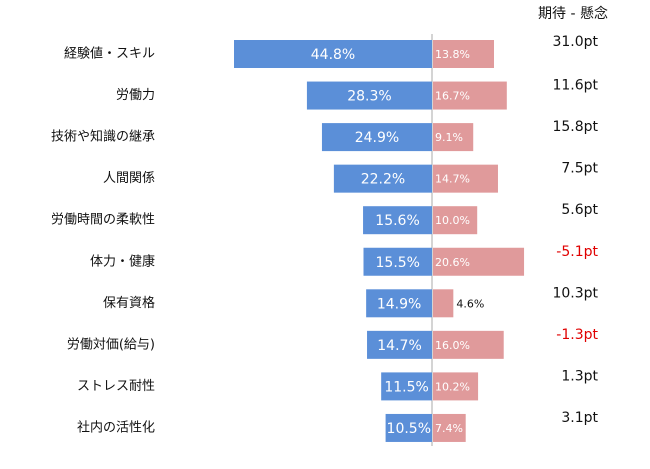 The image size is (650, 469). I want to click on value-label: 7.4%, so click(449, 428).